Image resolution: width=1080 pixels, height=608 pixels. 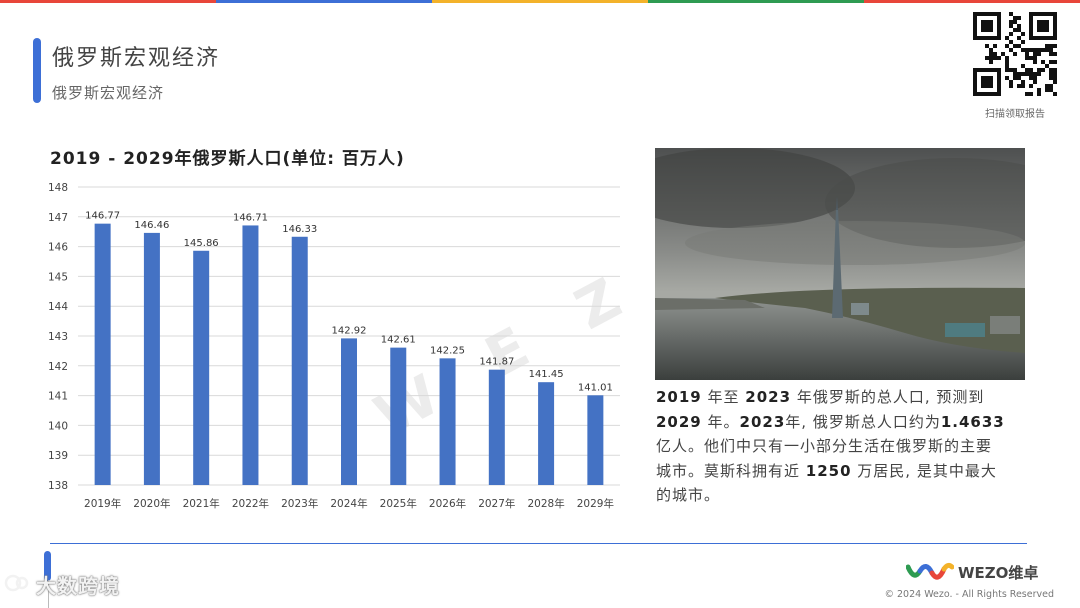 What do you see at coordinates (136, 58) in the screenshot?
I see `page-title: 俄罗斯宏观经济` at bounding box center [136, 58].